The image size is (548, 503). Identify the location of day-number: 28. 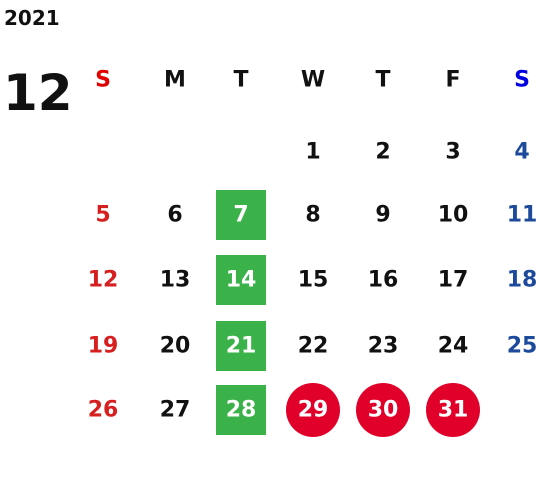
(241, 410).